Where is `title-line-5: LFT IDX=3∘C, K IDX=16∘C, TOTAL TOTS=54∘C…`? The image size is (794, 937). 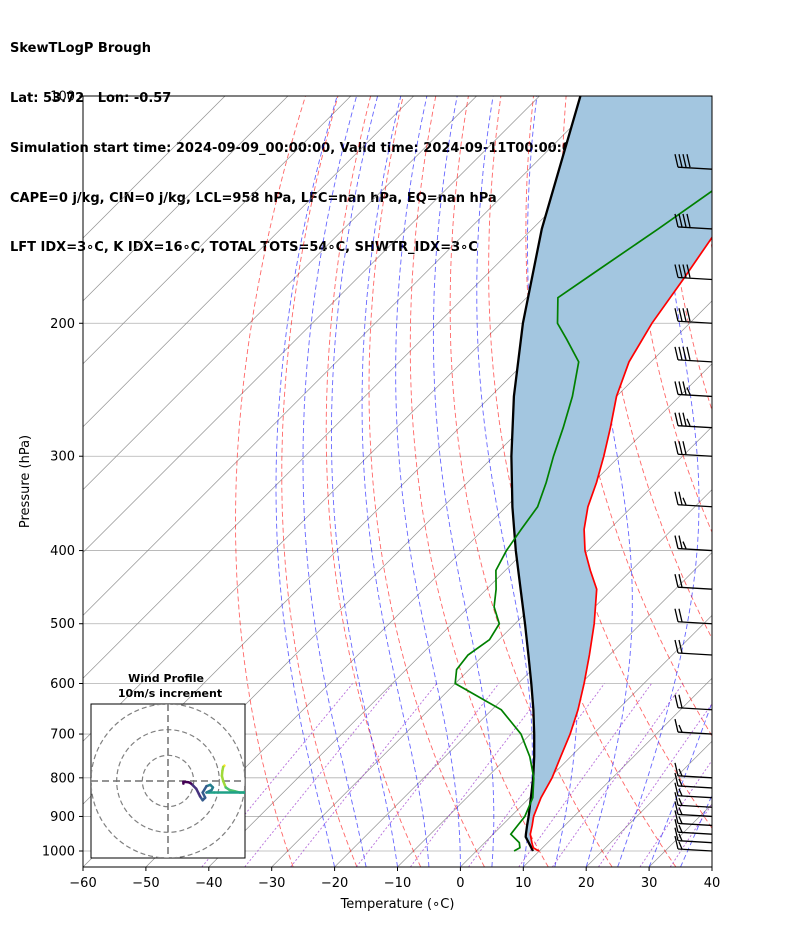 title-line-5: LFT IDX=3∘C, K IDX=16∘C, TOTAL TOTS=54∘C… is located at coordinates (244, 248).